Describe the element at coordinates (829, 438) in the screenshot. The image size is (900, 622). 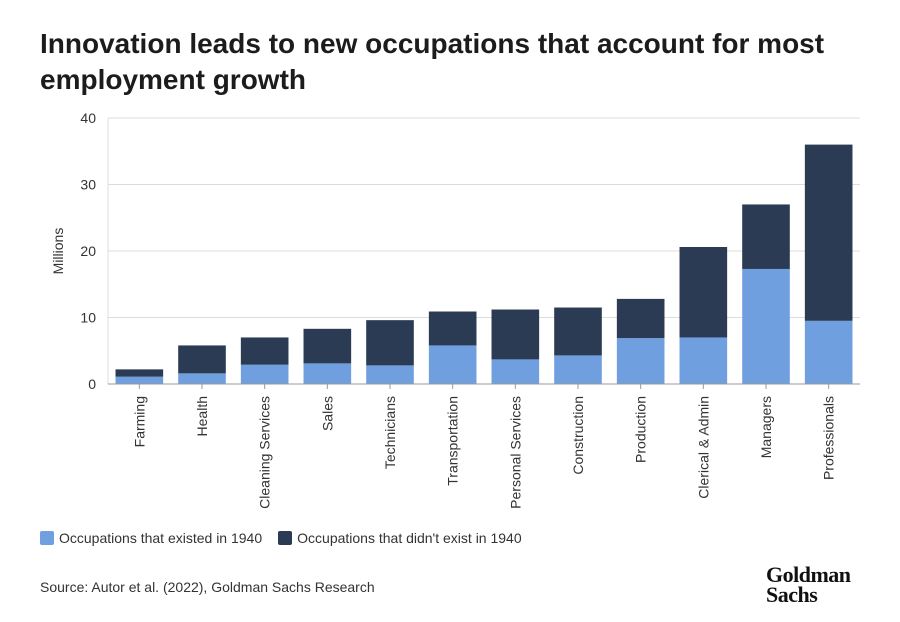
I see `x-tick-label: Professionals` at that location.